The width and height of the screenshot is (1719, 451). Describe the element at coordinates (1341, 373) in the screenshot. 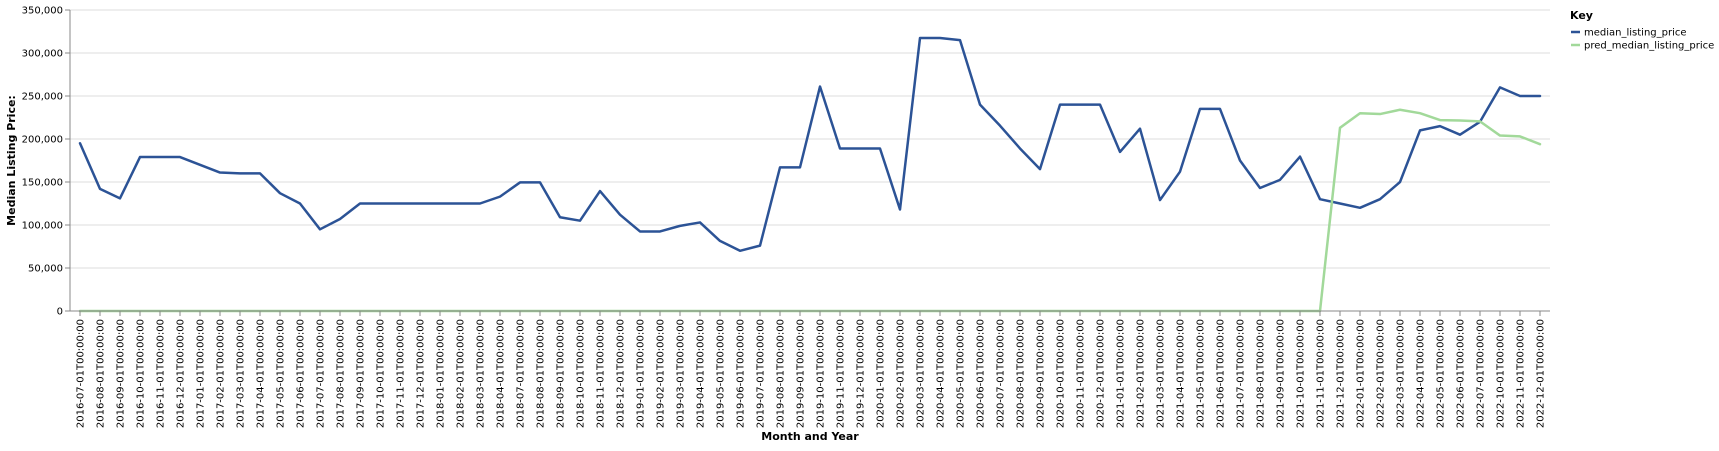

I see `x-tick-label: 2021-12-01T00:00:00` at that location.